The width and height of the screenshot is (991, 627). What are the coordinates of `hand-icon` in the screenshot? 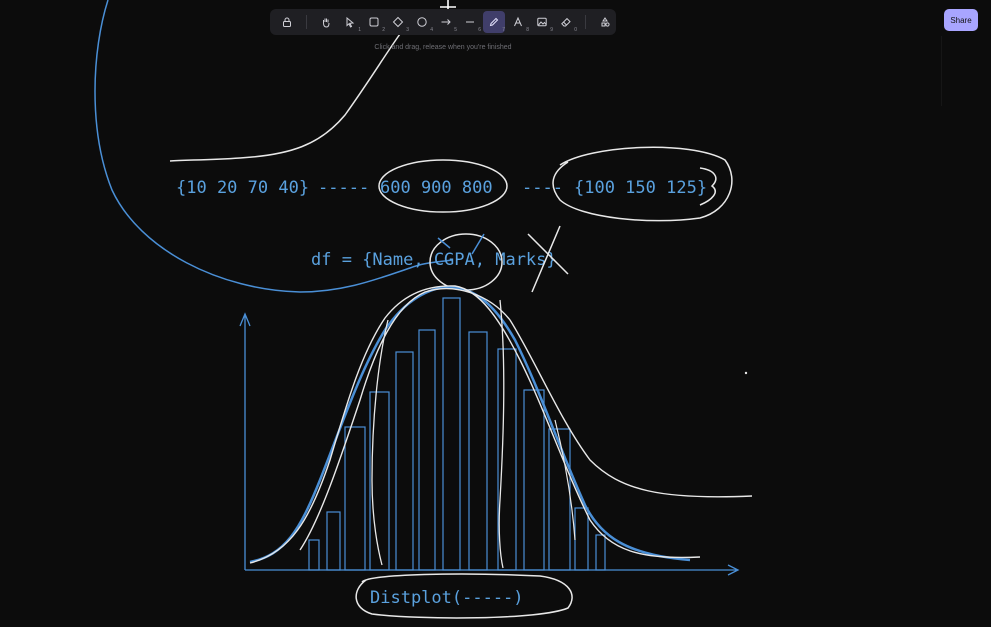 It's located at (326, 23).